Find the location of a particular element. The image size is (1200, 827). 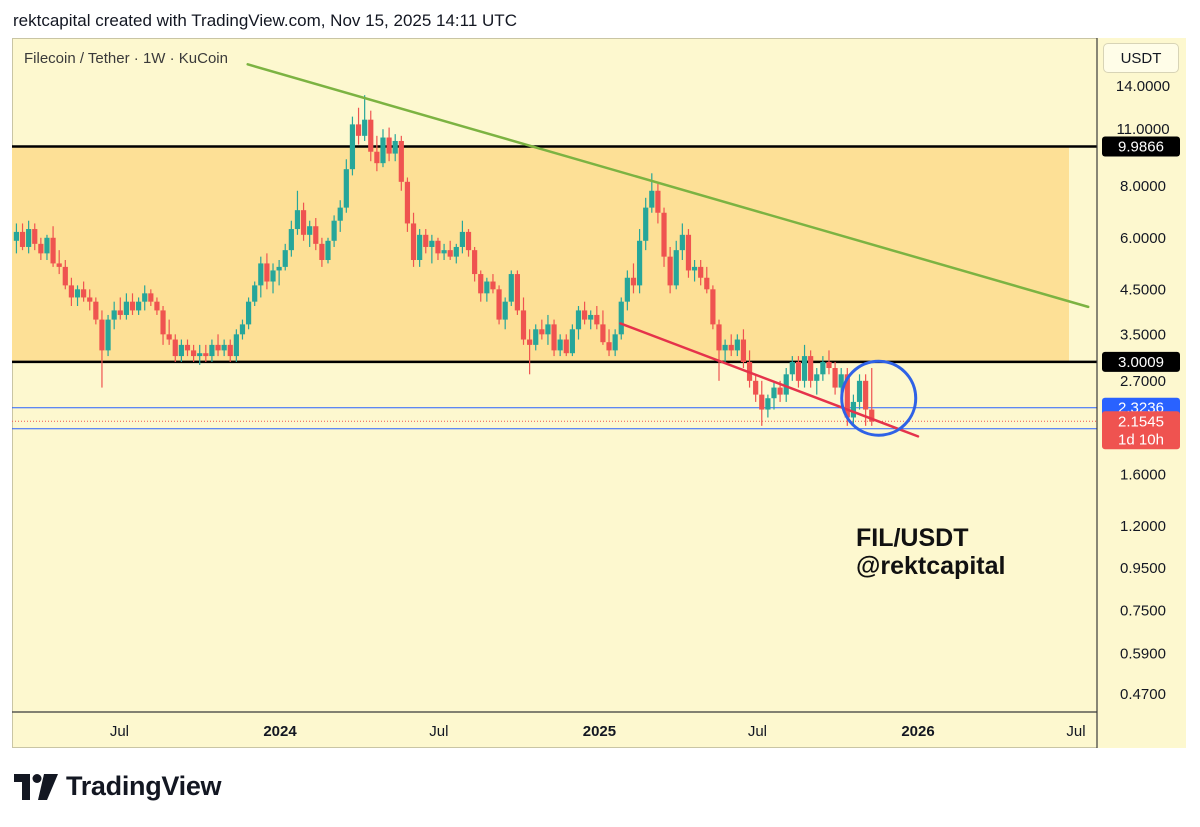

price-tick-3: 6.0000 is located at coordinates (1143, 238).